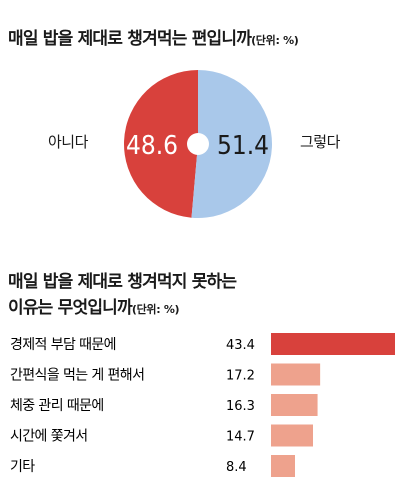 The image size is (400, 503). What do you see at coordinates (320, 142) in the screenshot?
I see `pie-label-yes: 그렇다` at bounding box center [320, 142].